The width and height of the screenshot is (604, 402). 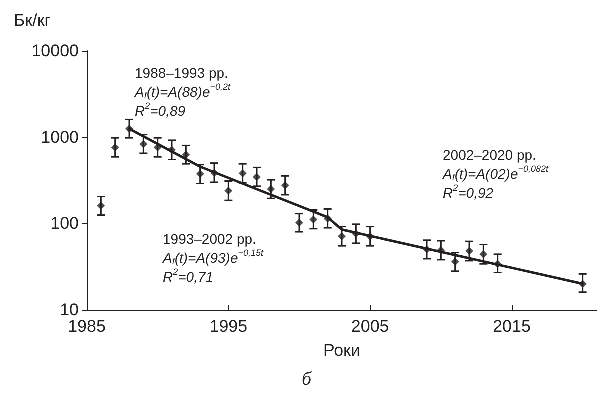 I want to click on x-tick-label: 2015, so click(x=512, y=326).